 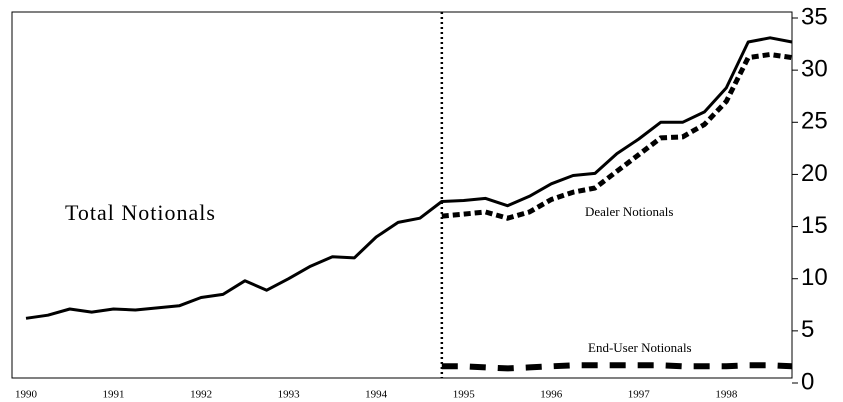 What do you see at coordinates (464, 395) in the screenshot?
I see `x-tick-label: 1995` at bounding box center [464, 395].